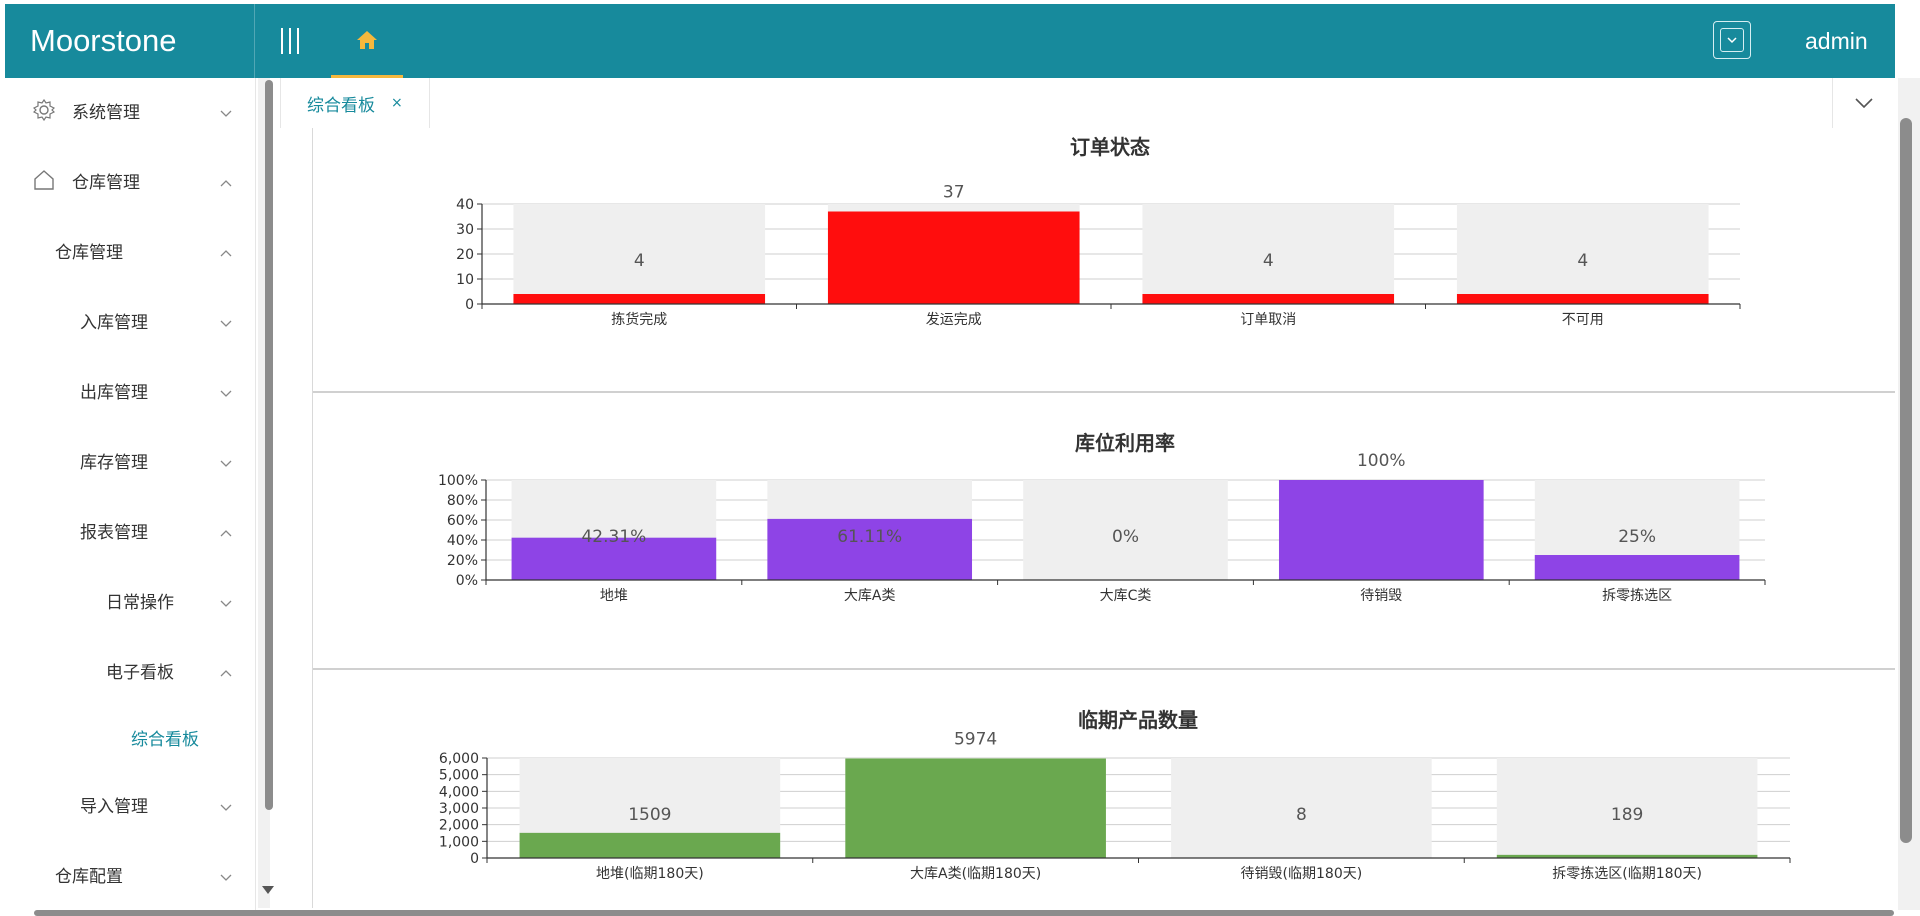  What do you see at coordinates (127, 460) in the screenshot?
I see `sidebar-item: 库存管理` at bounding box center [127, 460].